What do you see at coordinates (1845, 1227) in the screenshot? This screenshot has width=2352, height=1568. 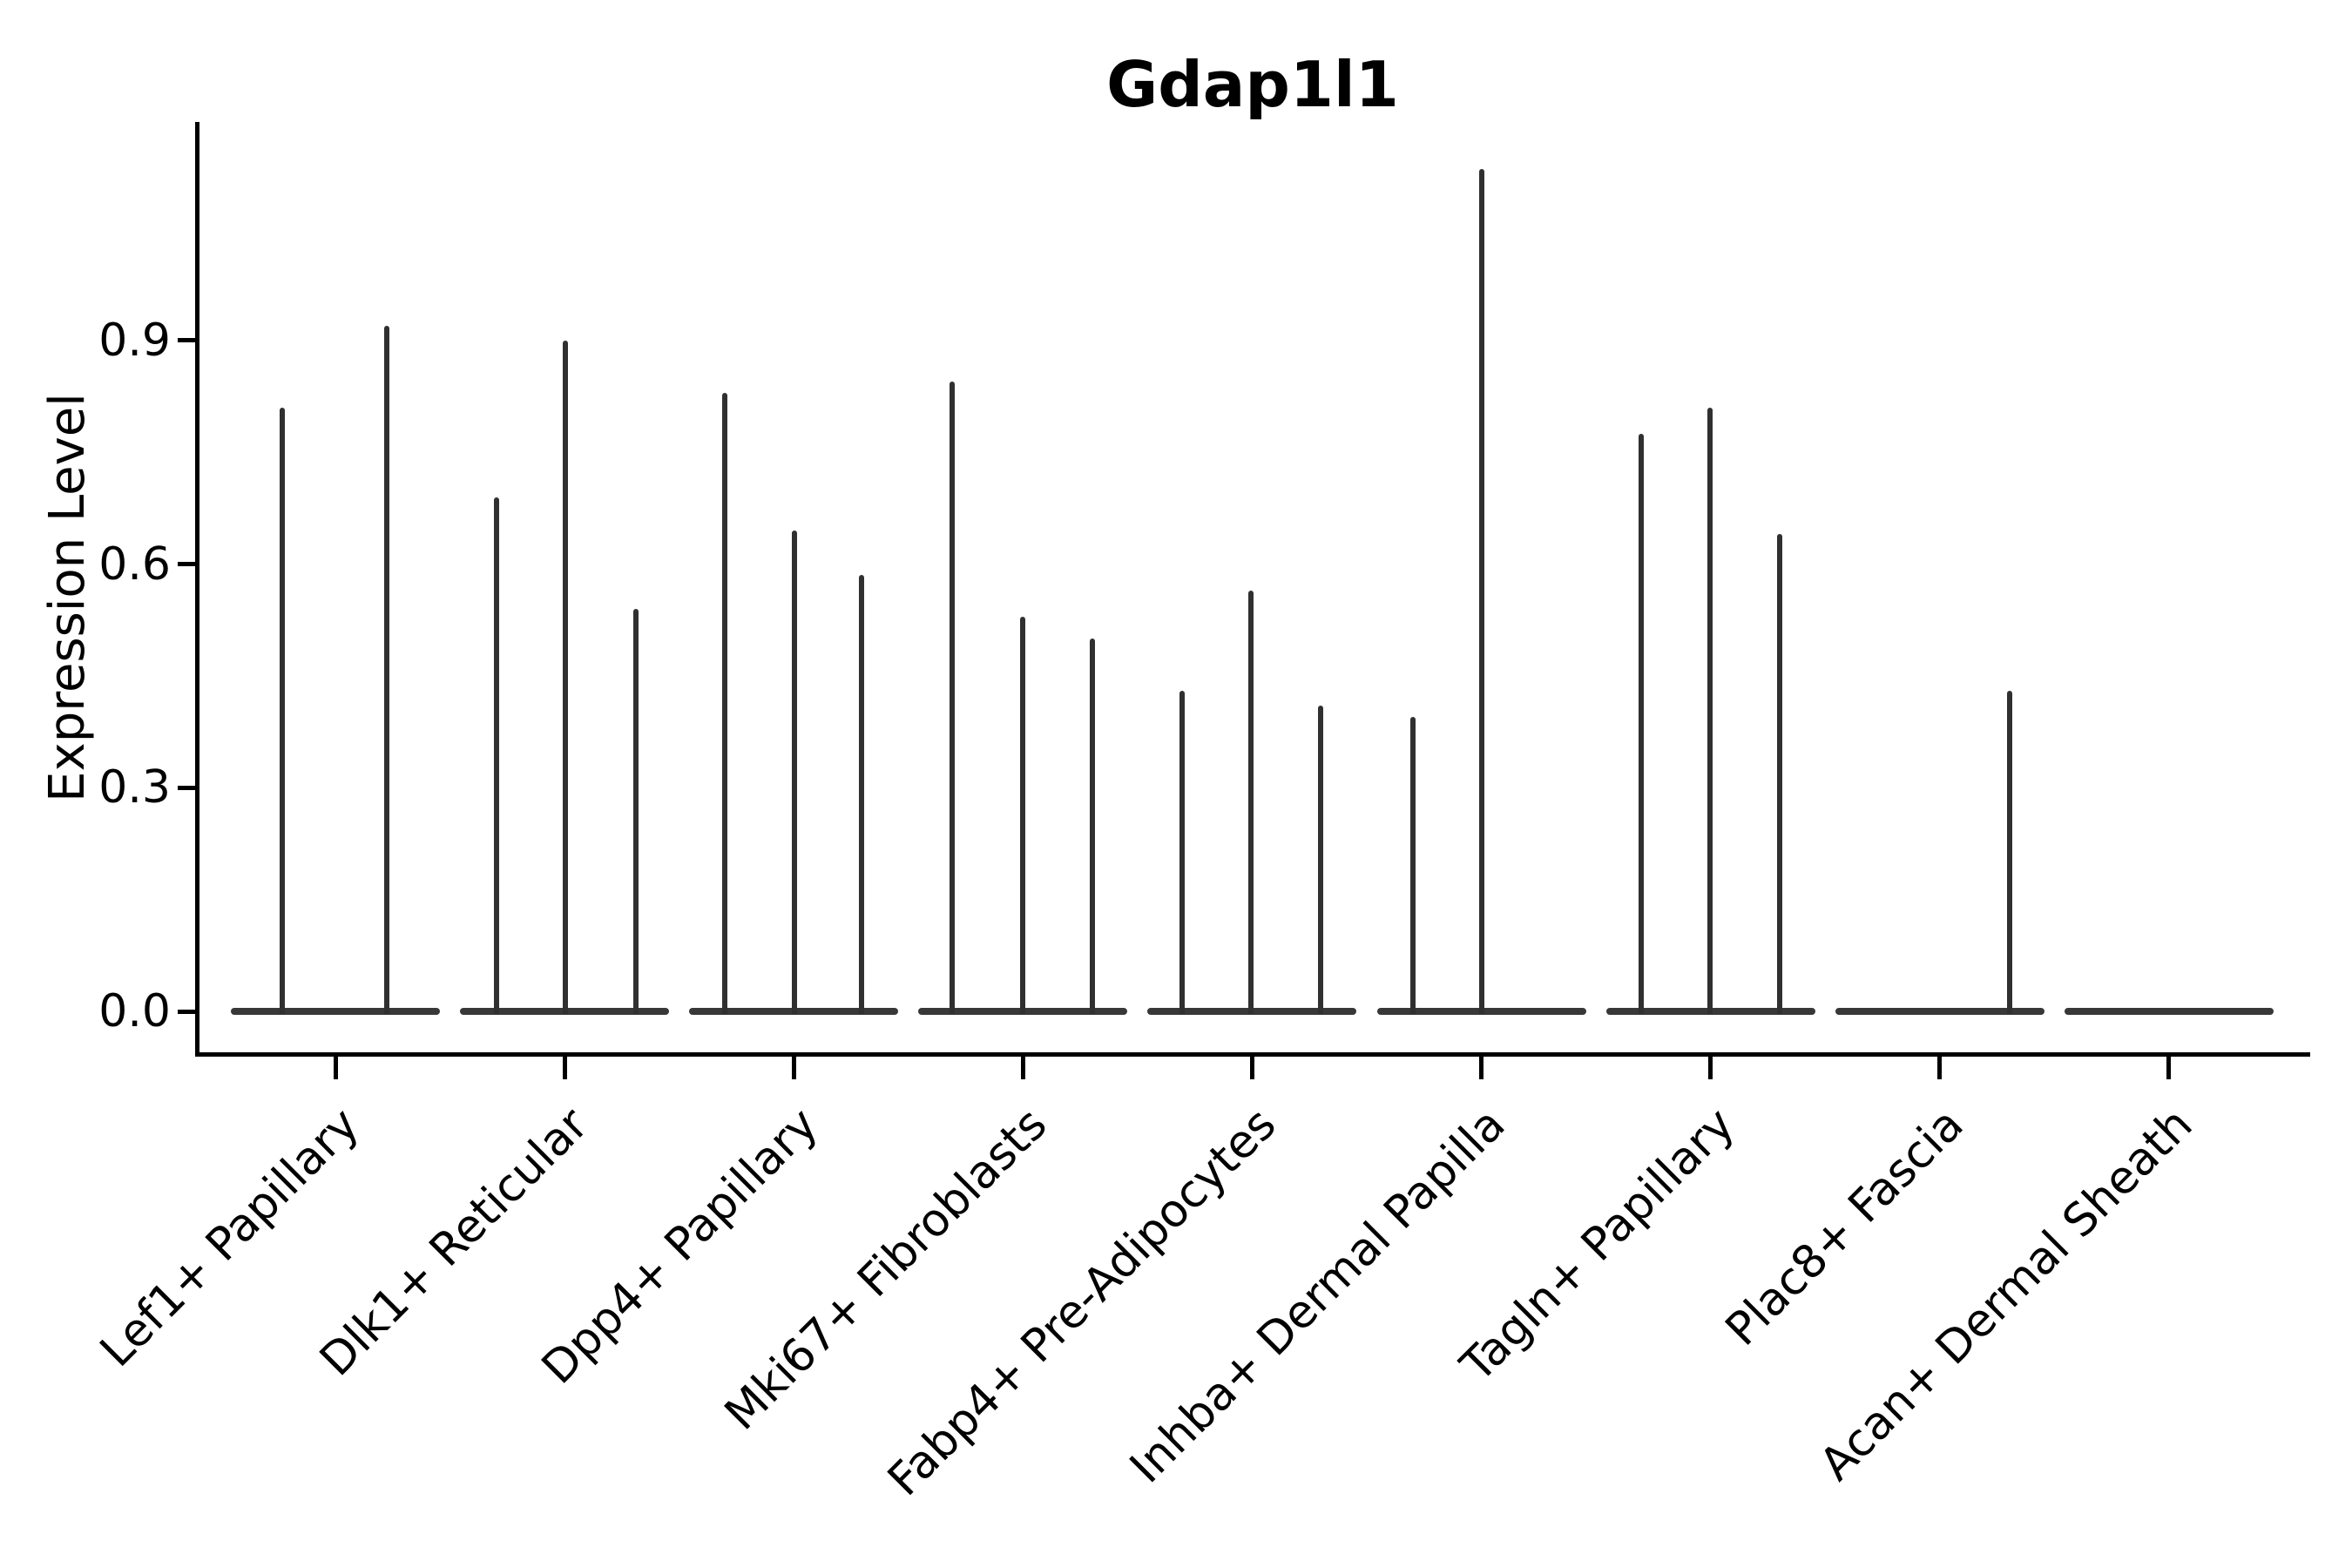 I see `x-tick-label: Plac8+ Fascia` at bounding box center [1845, 1227].